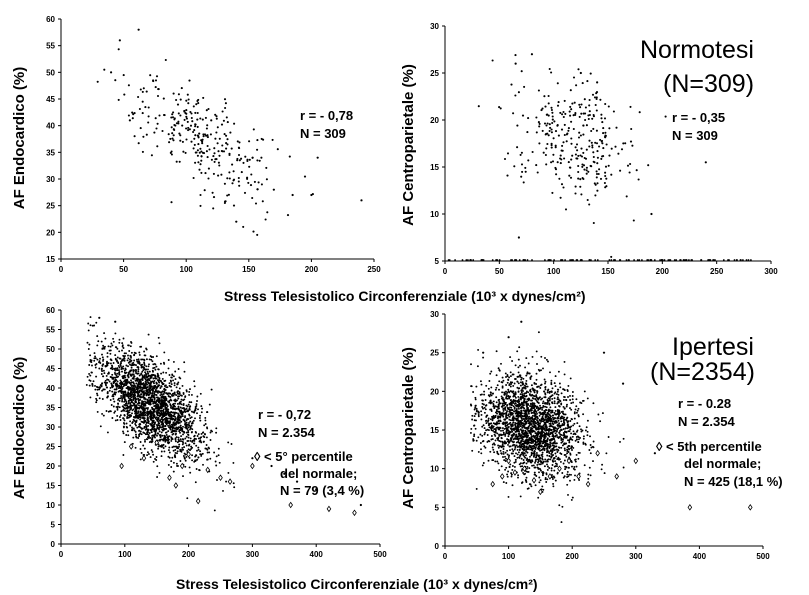  Describe the element at coordinates (437, 507) in the screenshot. I see `y-tick-label-br: 5` at that location.